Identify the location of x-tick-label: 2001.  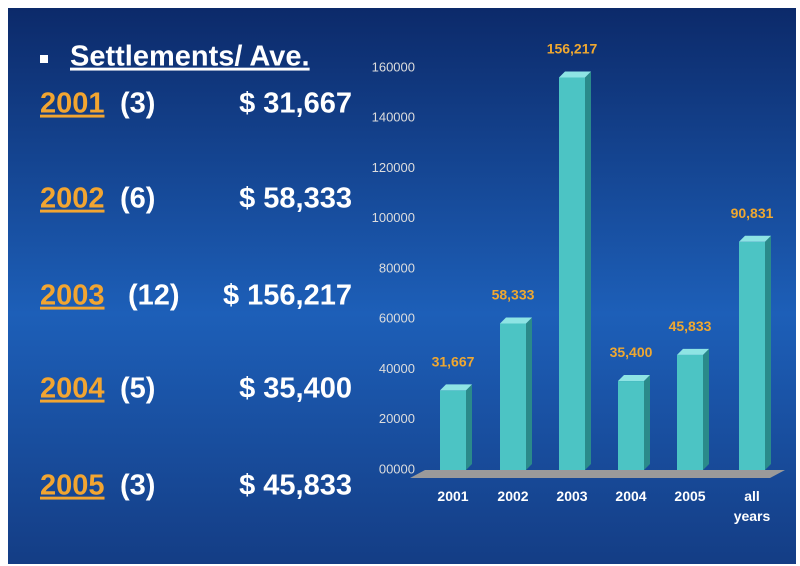
(453, 496).